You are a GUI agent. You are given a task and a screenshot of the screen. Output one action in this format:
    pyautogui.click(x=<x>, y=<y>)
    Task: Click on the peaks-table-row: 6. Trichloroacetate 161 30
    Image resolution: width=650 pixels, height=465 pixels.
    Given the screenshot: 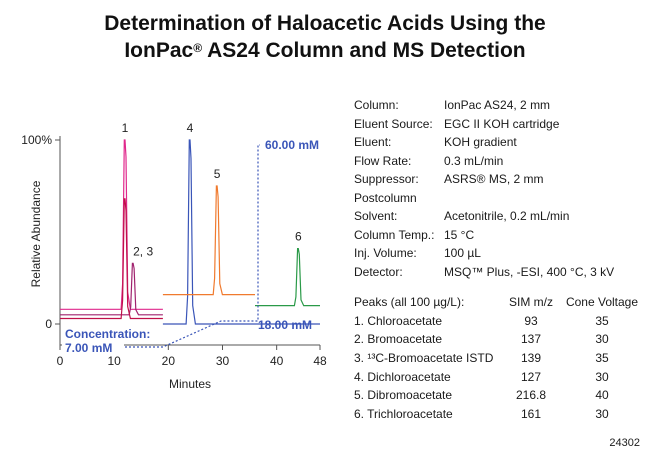 What is the action you would take?
    pyautogui.click(x=499, y=414)
    